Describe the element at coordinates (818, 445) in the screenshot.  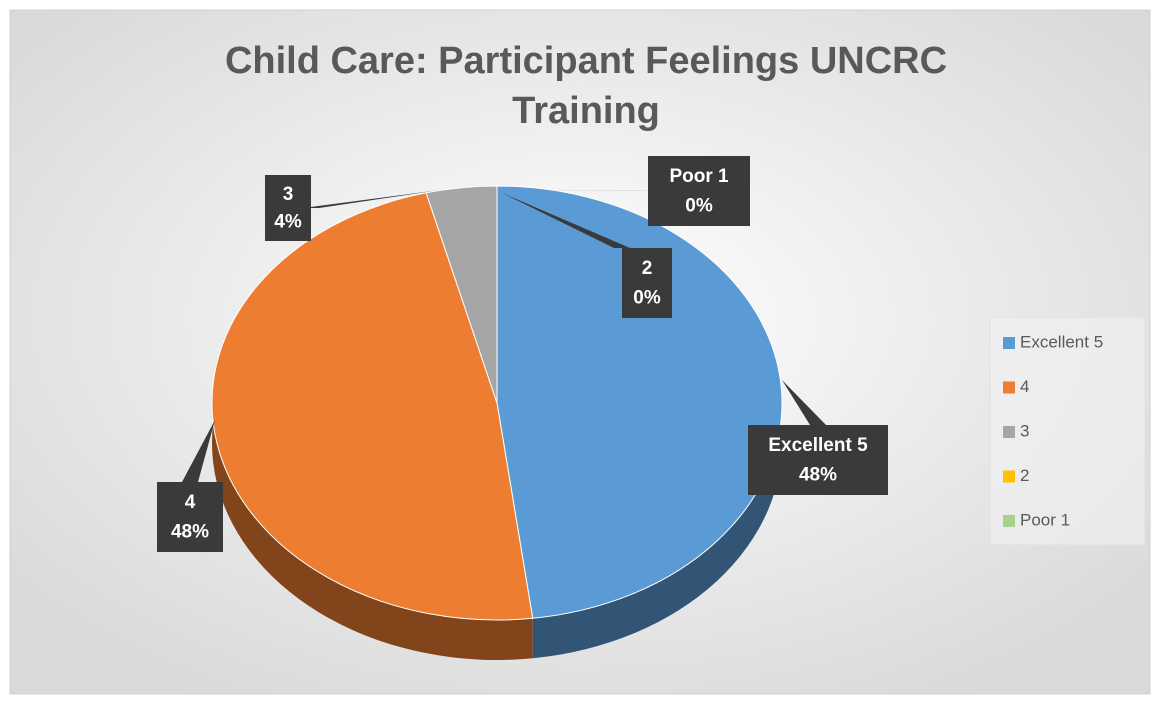
I see `label-category: Excellent 5` at that location.